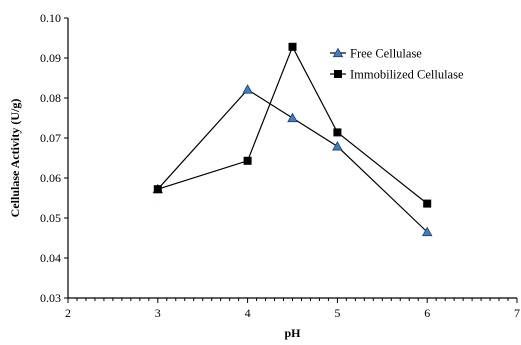  I want to click on legend-label: Immobilized Cellulase, so click(407, 75).